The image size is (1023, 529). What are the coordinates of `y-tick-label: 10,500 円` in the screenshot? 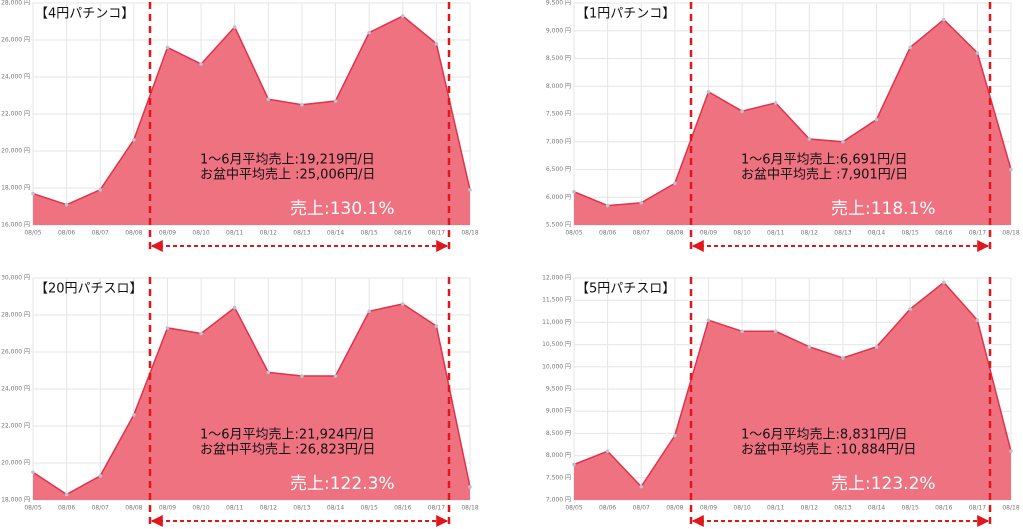 It's located at (556, 344).